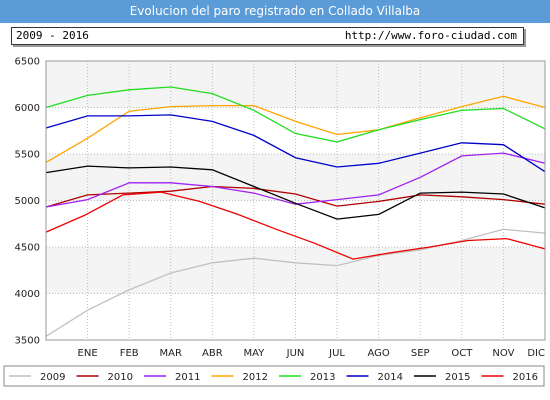 This screenshot has width=550, height=400. I want to click on legend: 2009 2010 2011 2012 2013 2014 2015 2016, so click(274, 376).